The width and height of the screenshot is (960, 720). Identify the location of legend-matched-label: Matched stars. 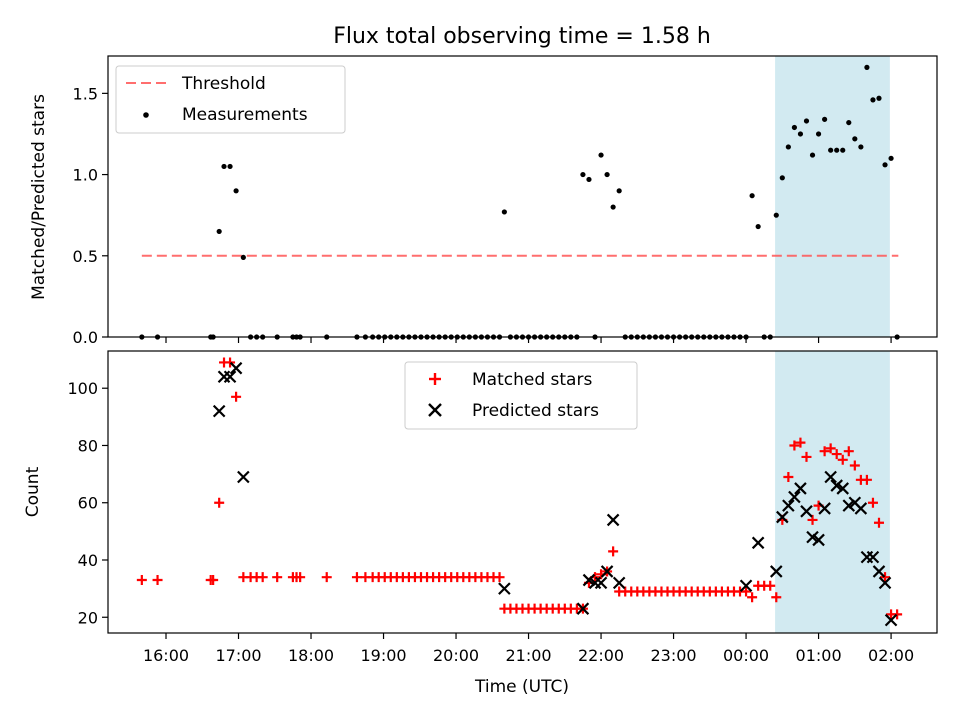
(532, 380).